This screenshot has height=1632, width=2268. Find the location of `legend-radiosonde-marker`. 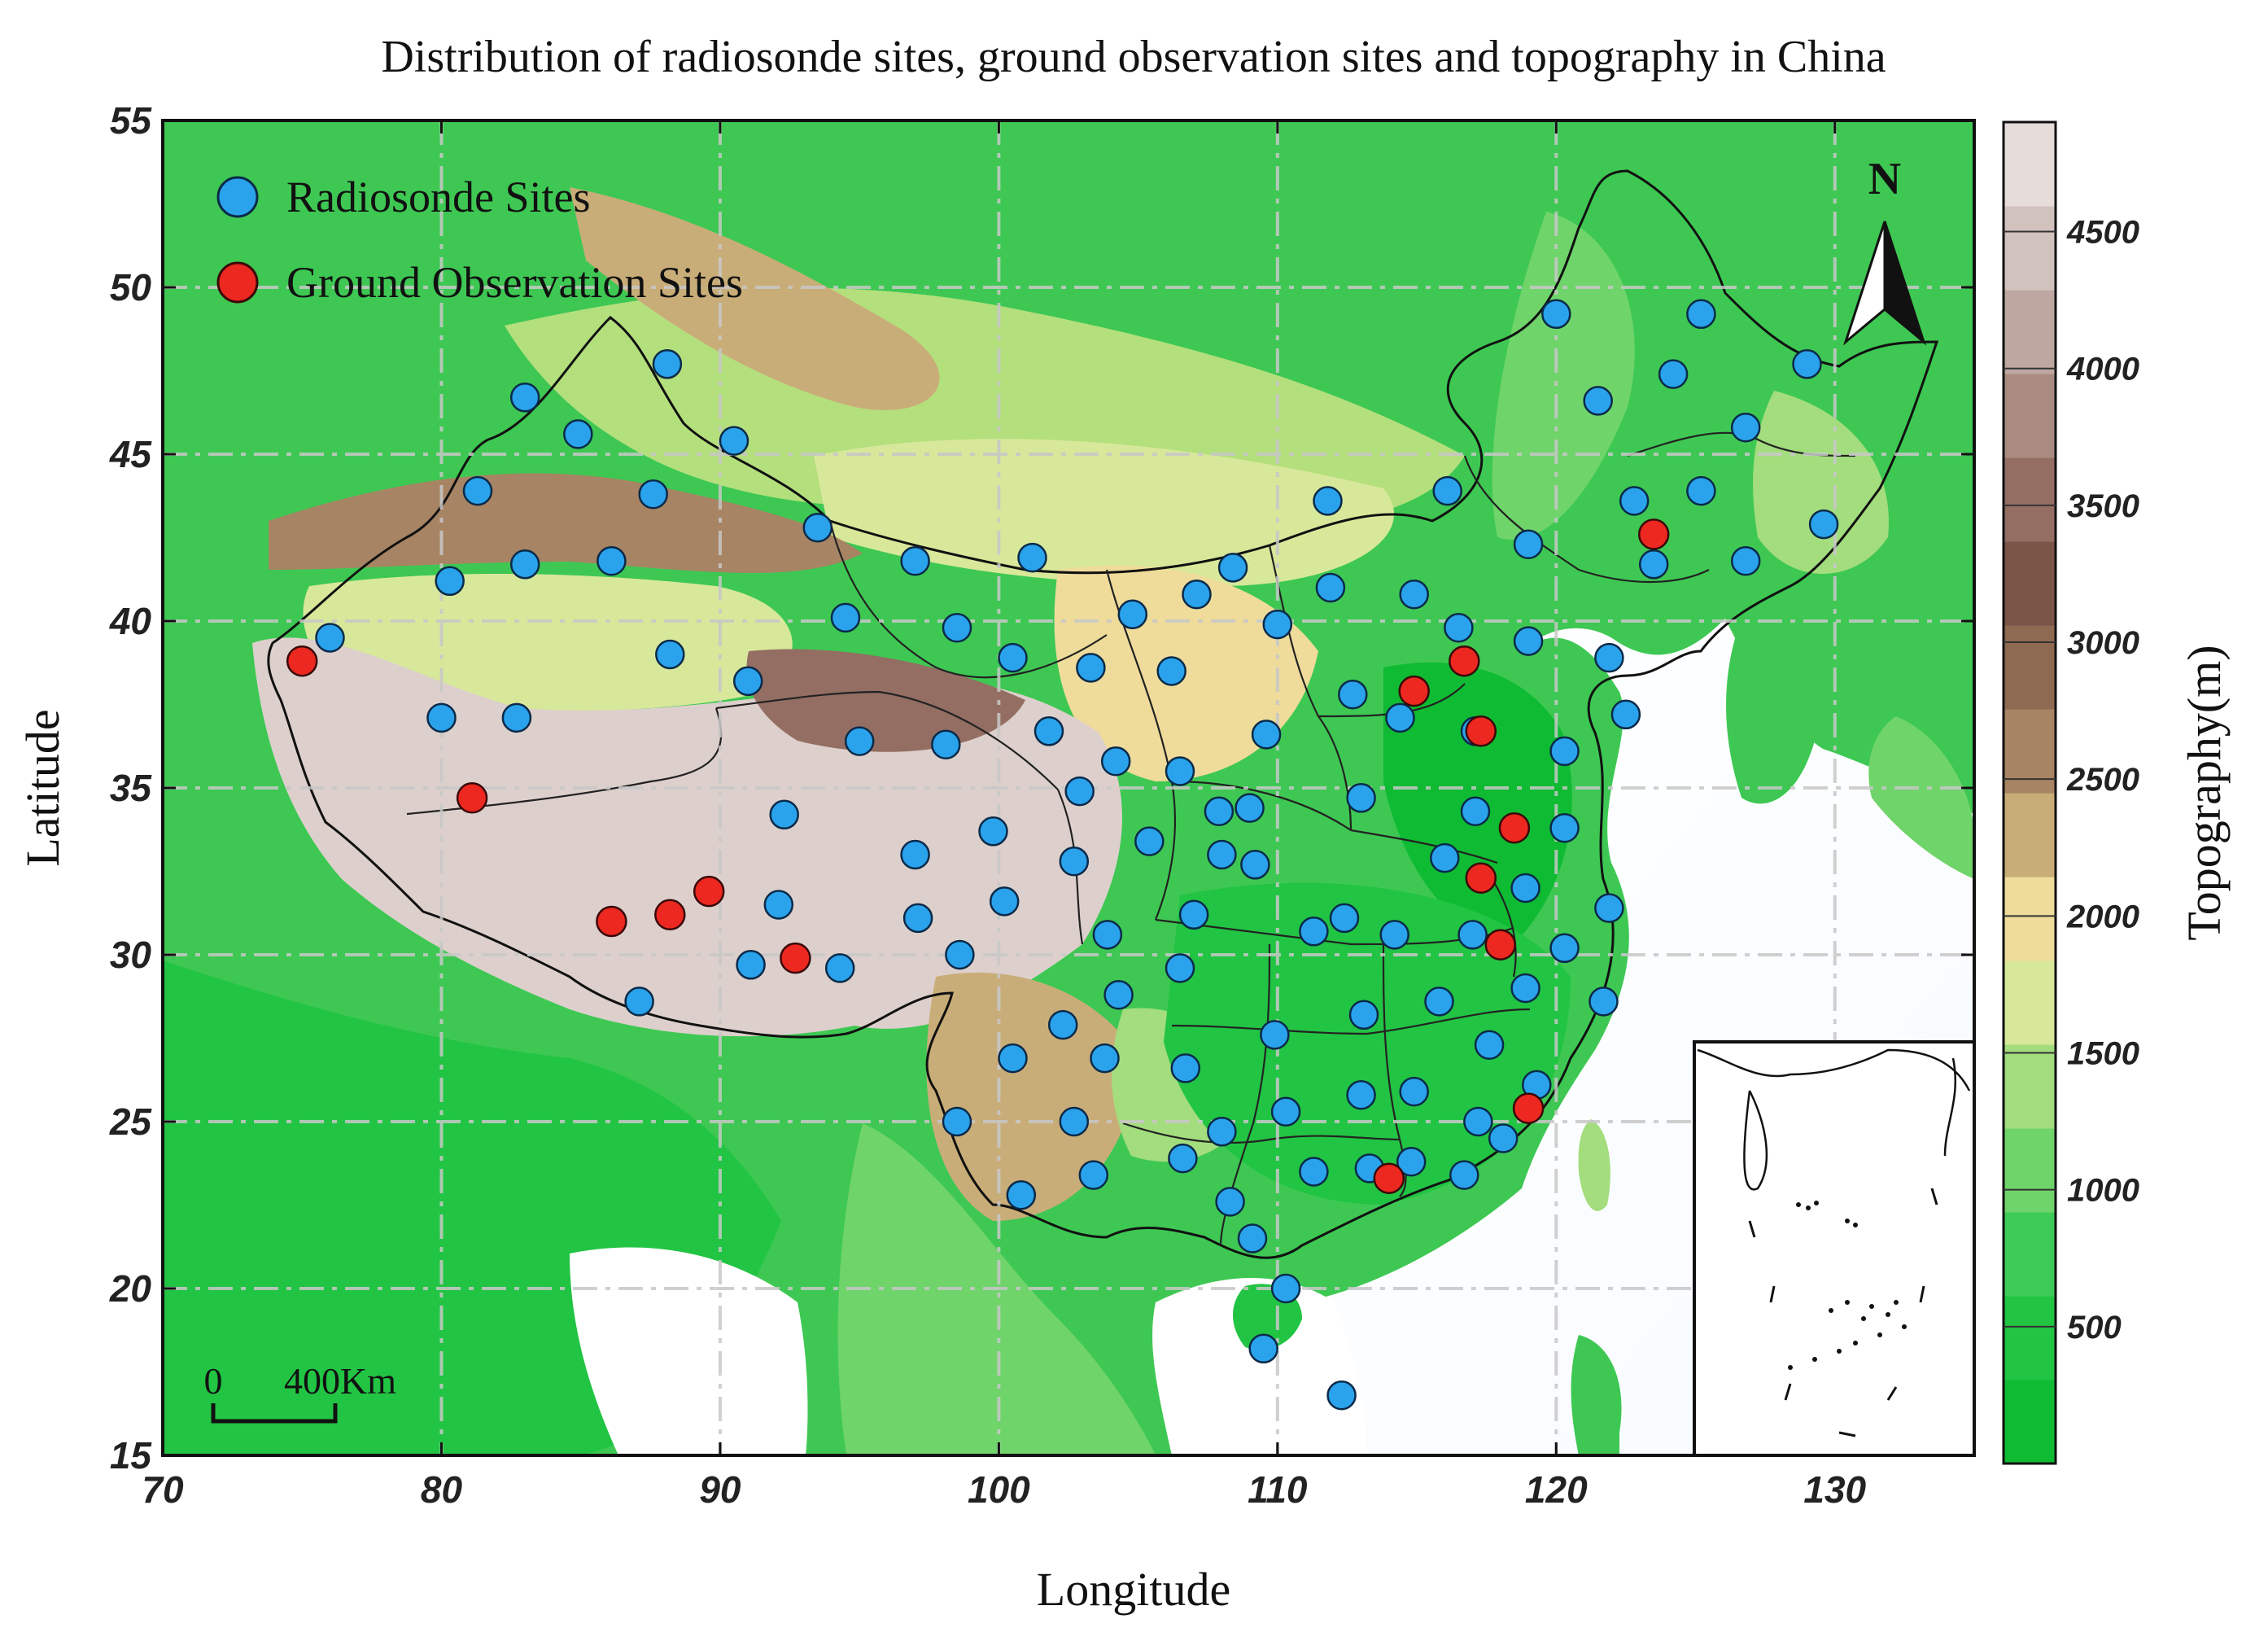

legend-radiosonde-marker is located at coordinates (237, 197).